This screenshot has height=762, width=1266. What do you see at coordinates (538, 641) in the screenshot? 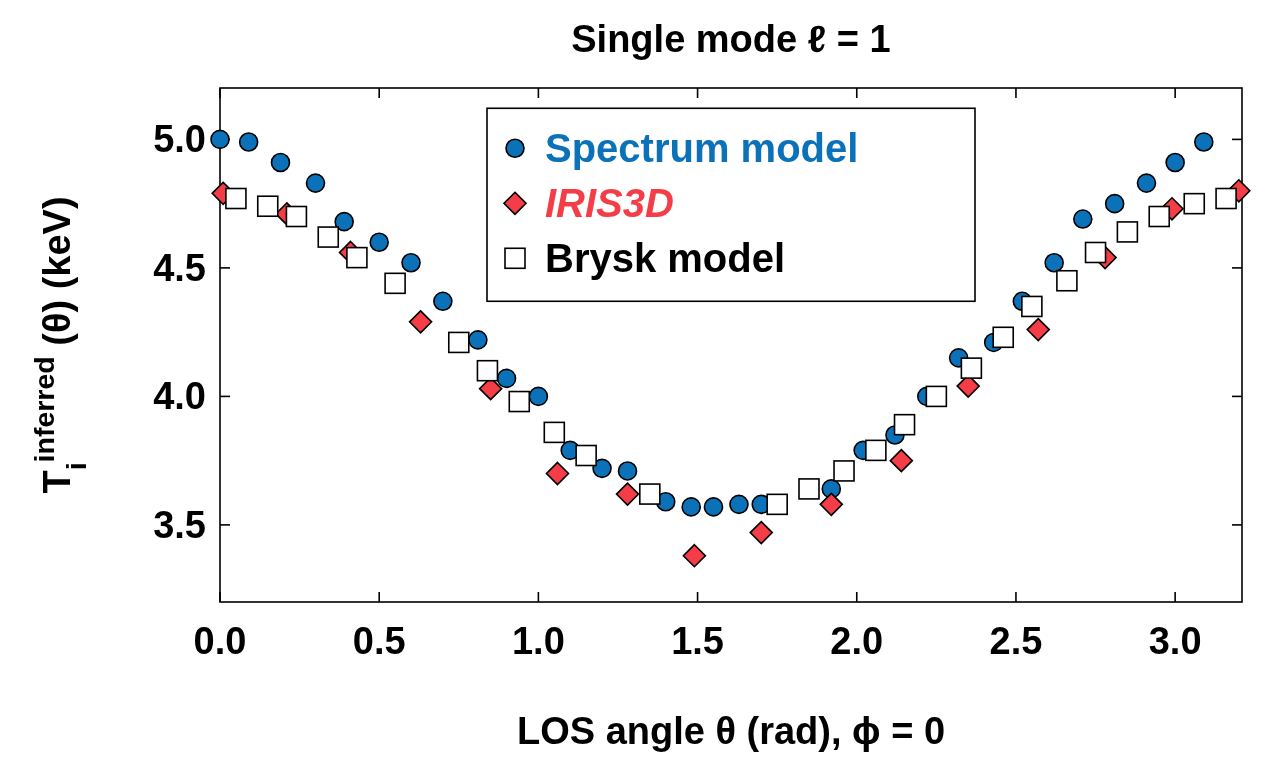
I see `x-tick-label: 1.0` at bounding box center [538, 641].